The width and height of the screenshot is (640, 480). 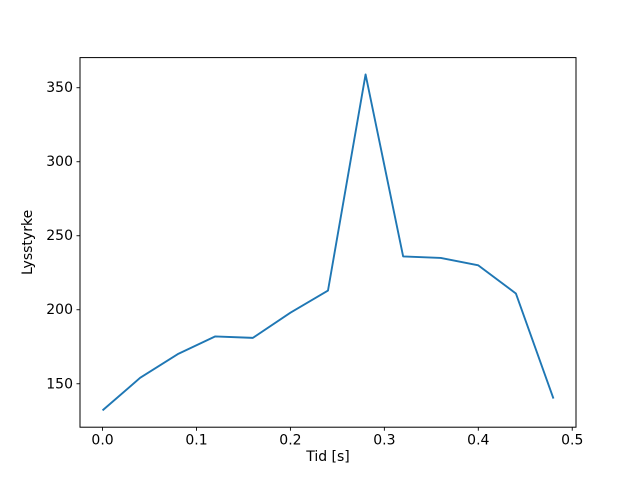 What do you see at coordinates (290, 441) in the screenshot?
I see `x-tick-label: 0.2` at bounding box center [290, 441].